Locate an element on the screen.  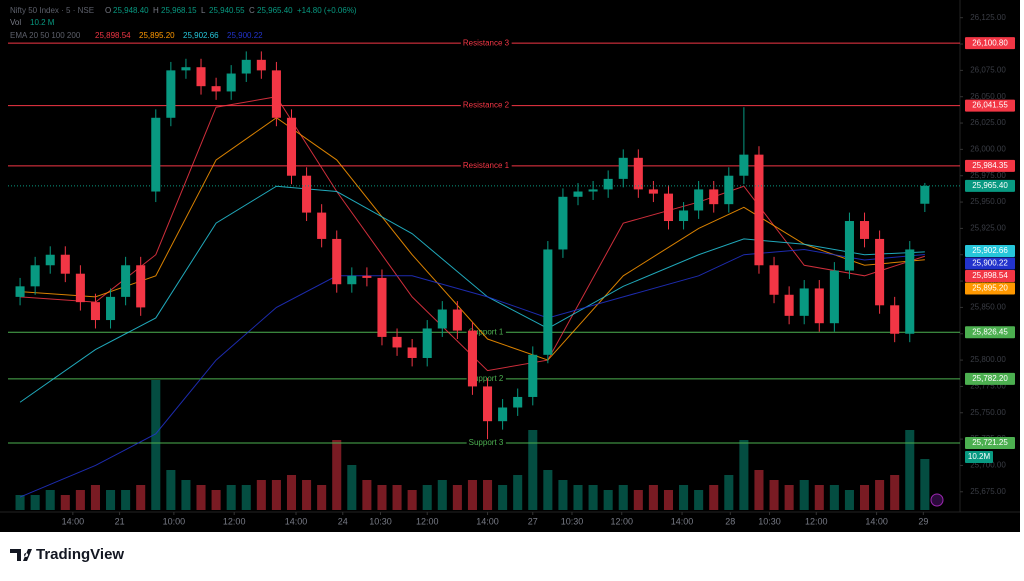
x-tick-label: 12:00 is located at coordinates (427, 521).